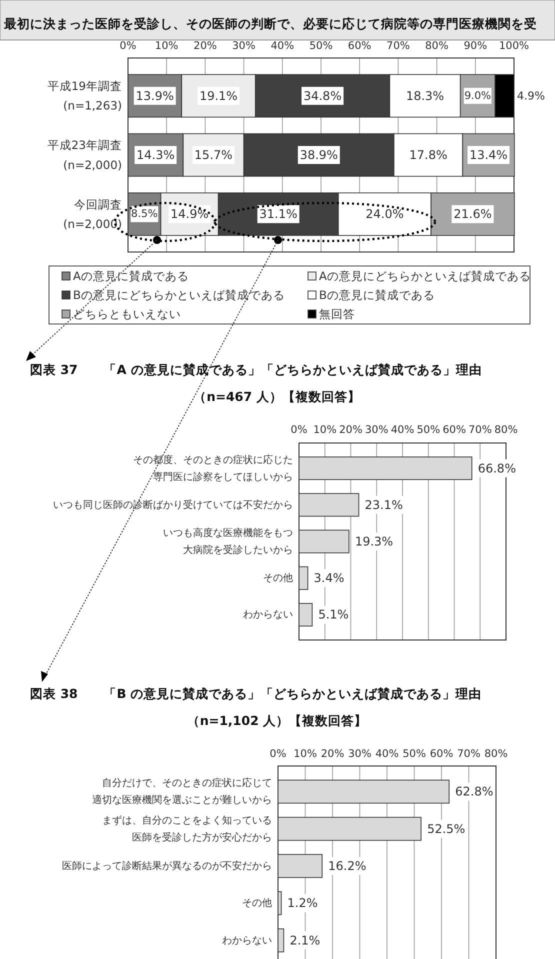 This screenshot has width=555, height=959. Describe the element at coordinates (155, 95) in the screenshot. I see `data-label: 13.9%` at that location.